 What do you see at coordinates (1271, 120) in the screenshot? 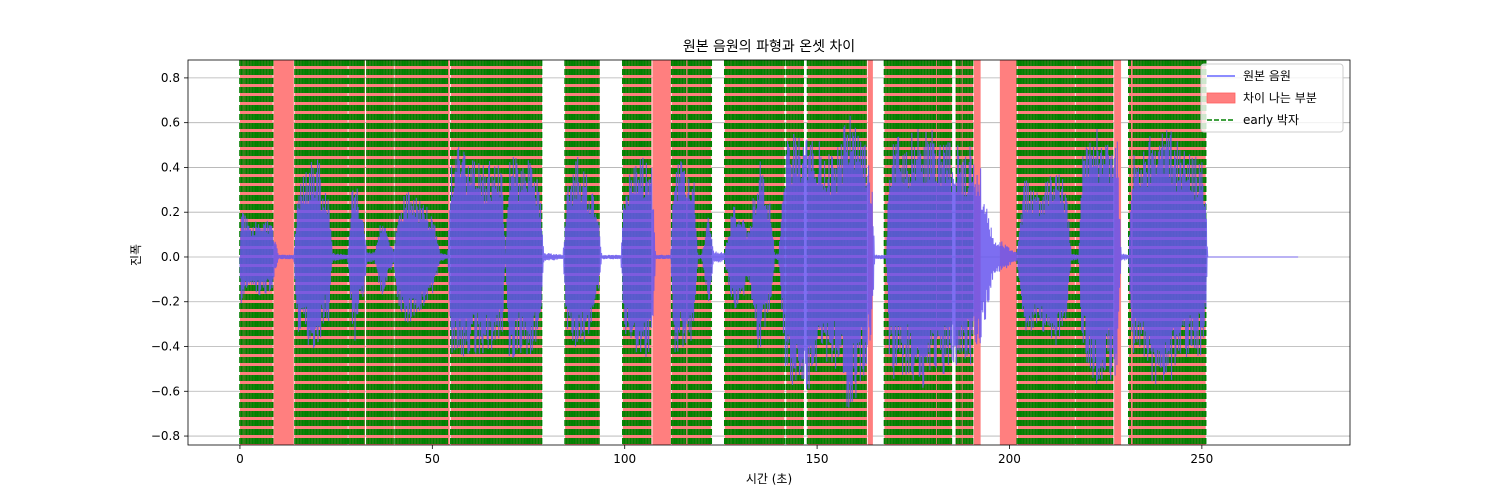
I see `legend-label: early 박자` at bounding box center [1271, 120].